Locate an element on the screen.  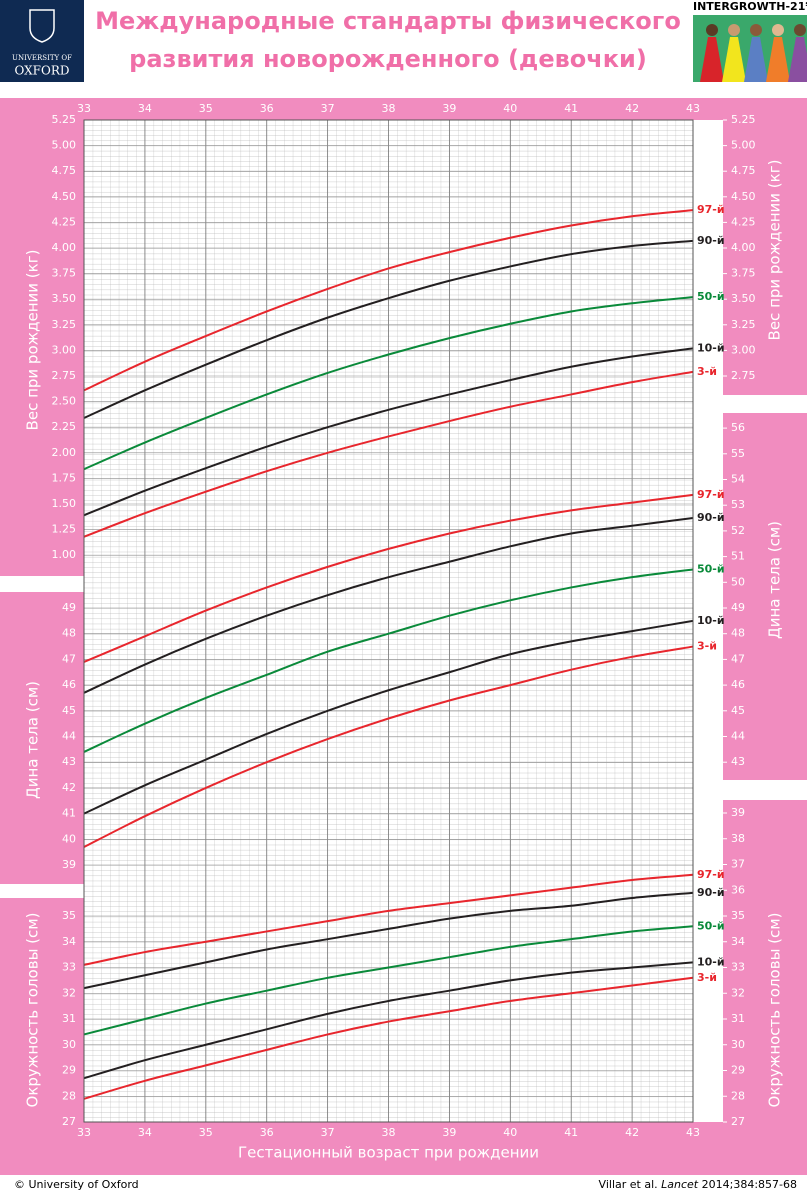
x-tick-label: 40 is located at coordinates (510, 1132).